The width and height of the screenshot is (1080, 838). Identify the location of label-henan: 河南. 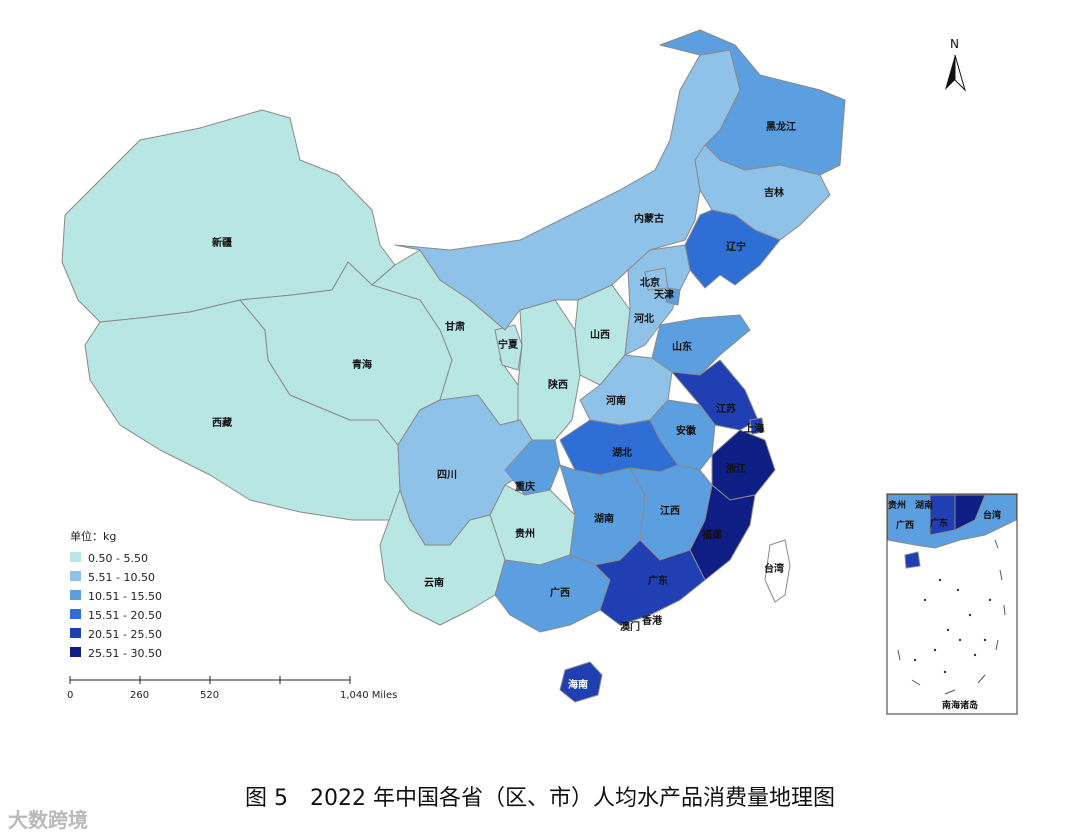
(616, 400).